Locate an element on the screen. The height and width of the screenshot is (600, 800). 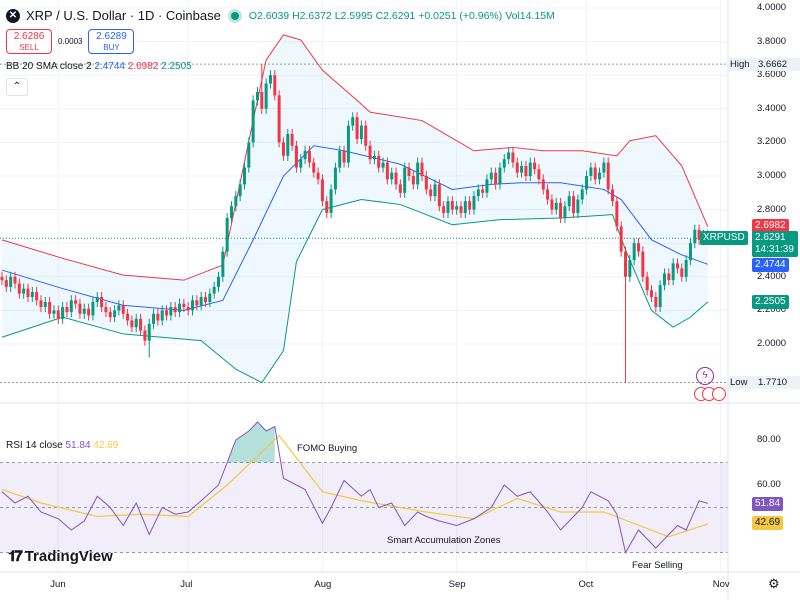
time-tick: Nov is located at coordinates (721, 584).